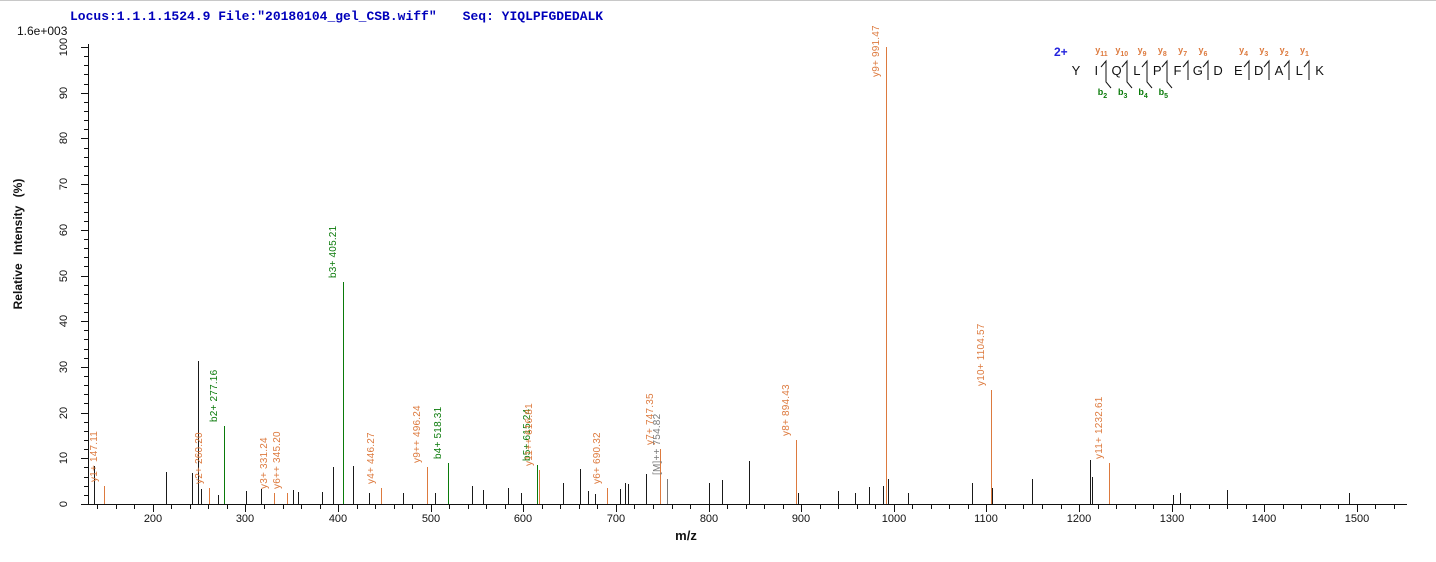 This screenshot has width=1436, height=562. I want to click on sequence-residue: D, so click(1218, 70).